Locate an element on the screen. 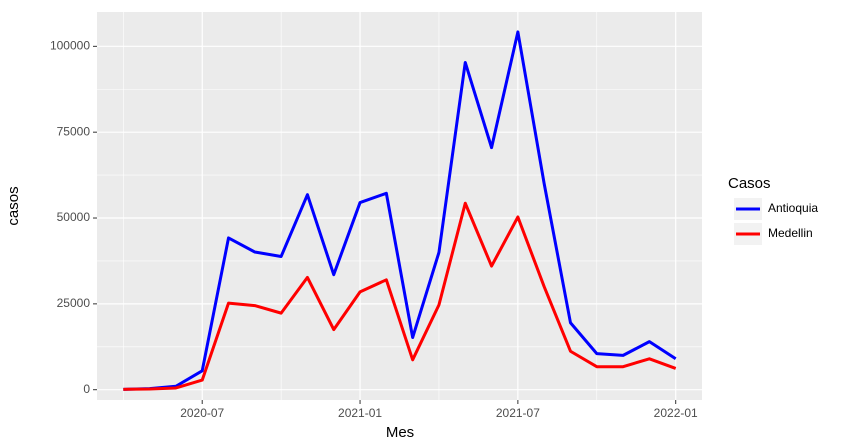 This screenshot has width=846, height=438. y-tick-label: 50000 is located at coordinates (74, 217).